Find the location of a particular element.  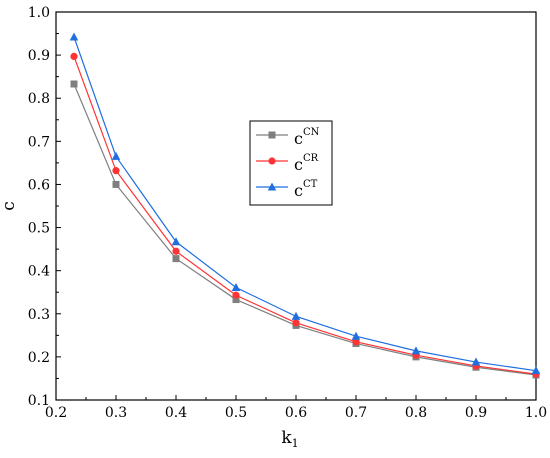

legend-label-cr: cCR is located at coordinates (306, 163).